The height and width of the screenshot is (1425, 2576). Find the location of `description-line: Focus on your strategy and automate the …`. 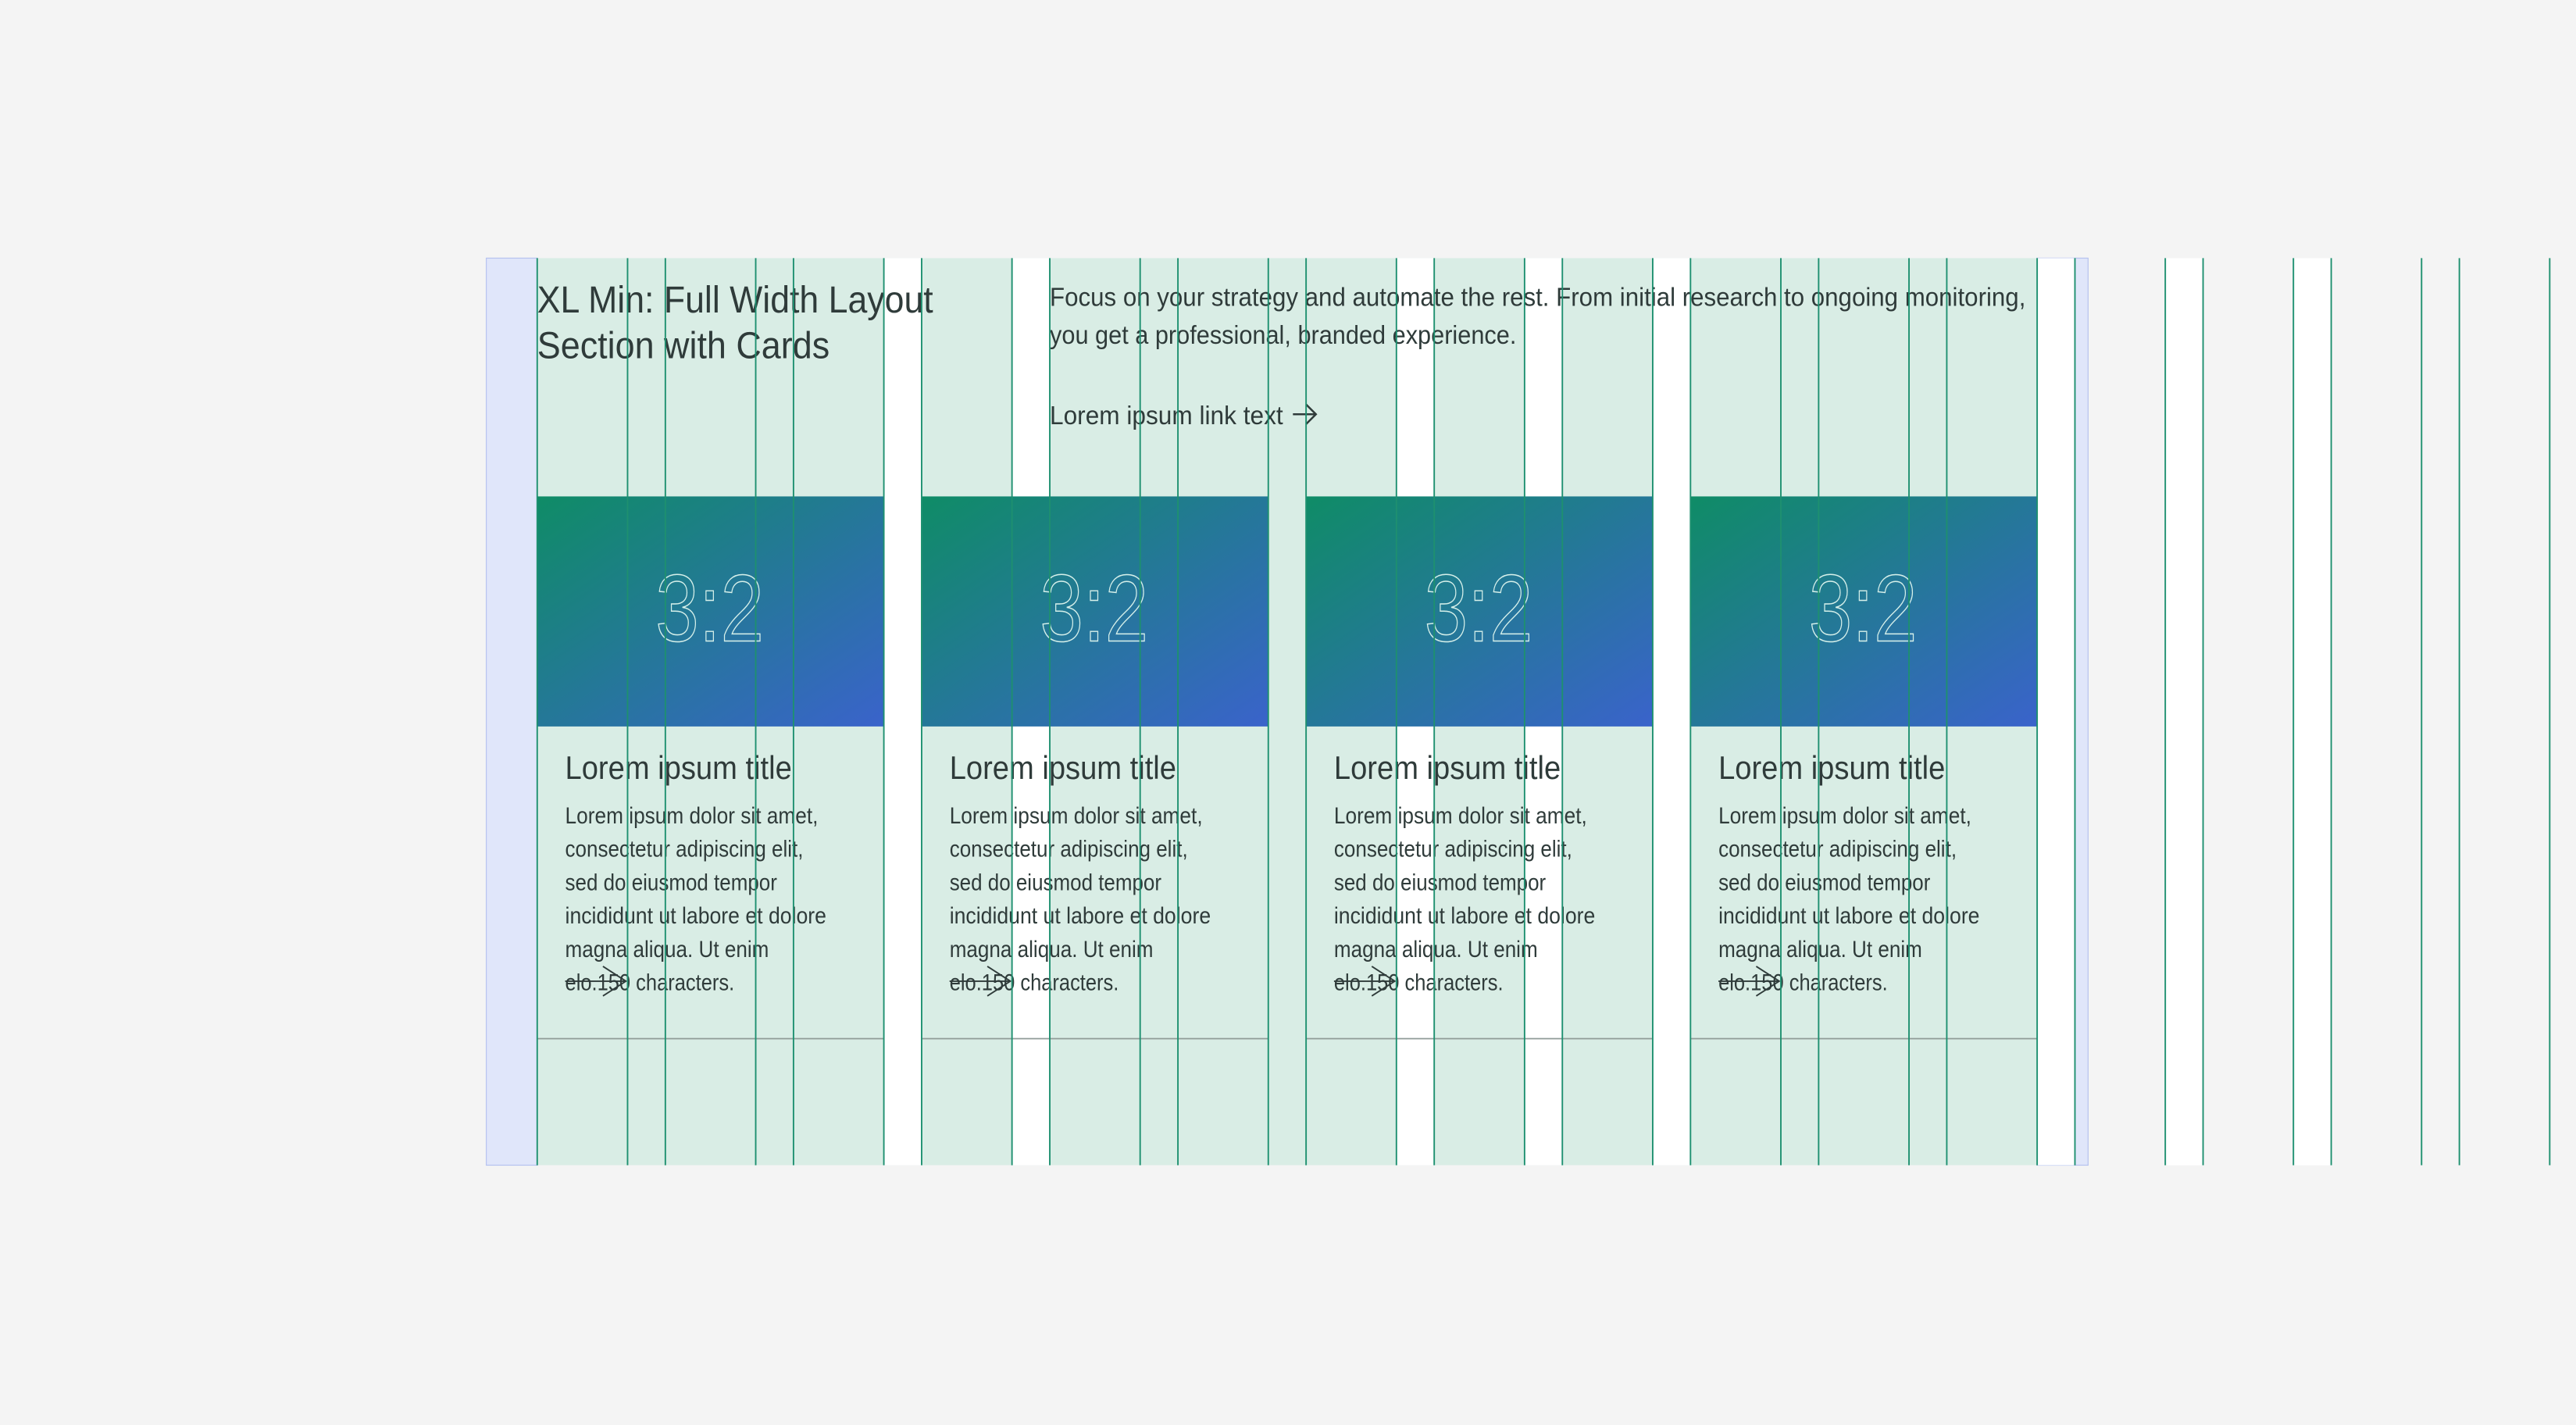

description-line: Focus on your strategy and automate the … is located at coordinates (1537, 297).